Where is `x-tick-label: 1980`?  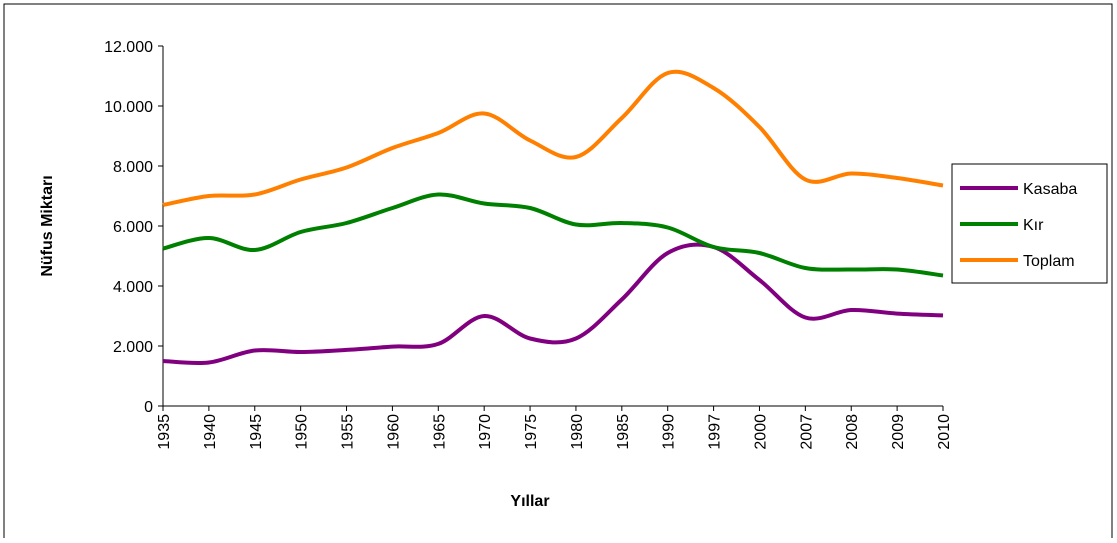 x-tick-label: 1980 is located at coordinates (577, 432).